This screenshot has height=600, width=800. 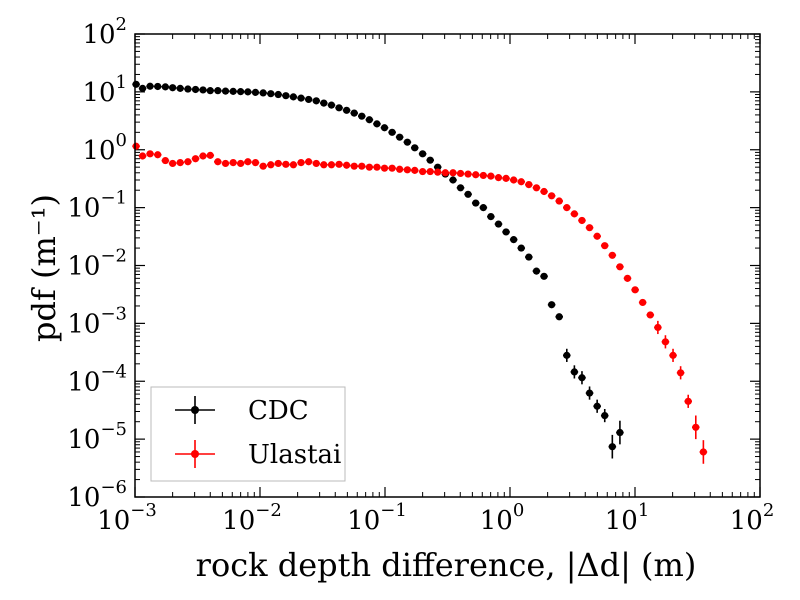 What do you see at coordinates (97, 264) in the screenshot?
I see `y-tick-label: 10⁻²` at bounding box center [97, 264].